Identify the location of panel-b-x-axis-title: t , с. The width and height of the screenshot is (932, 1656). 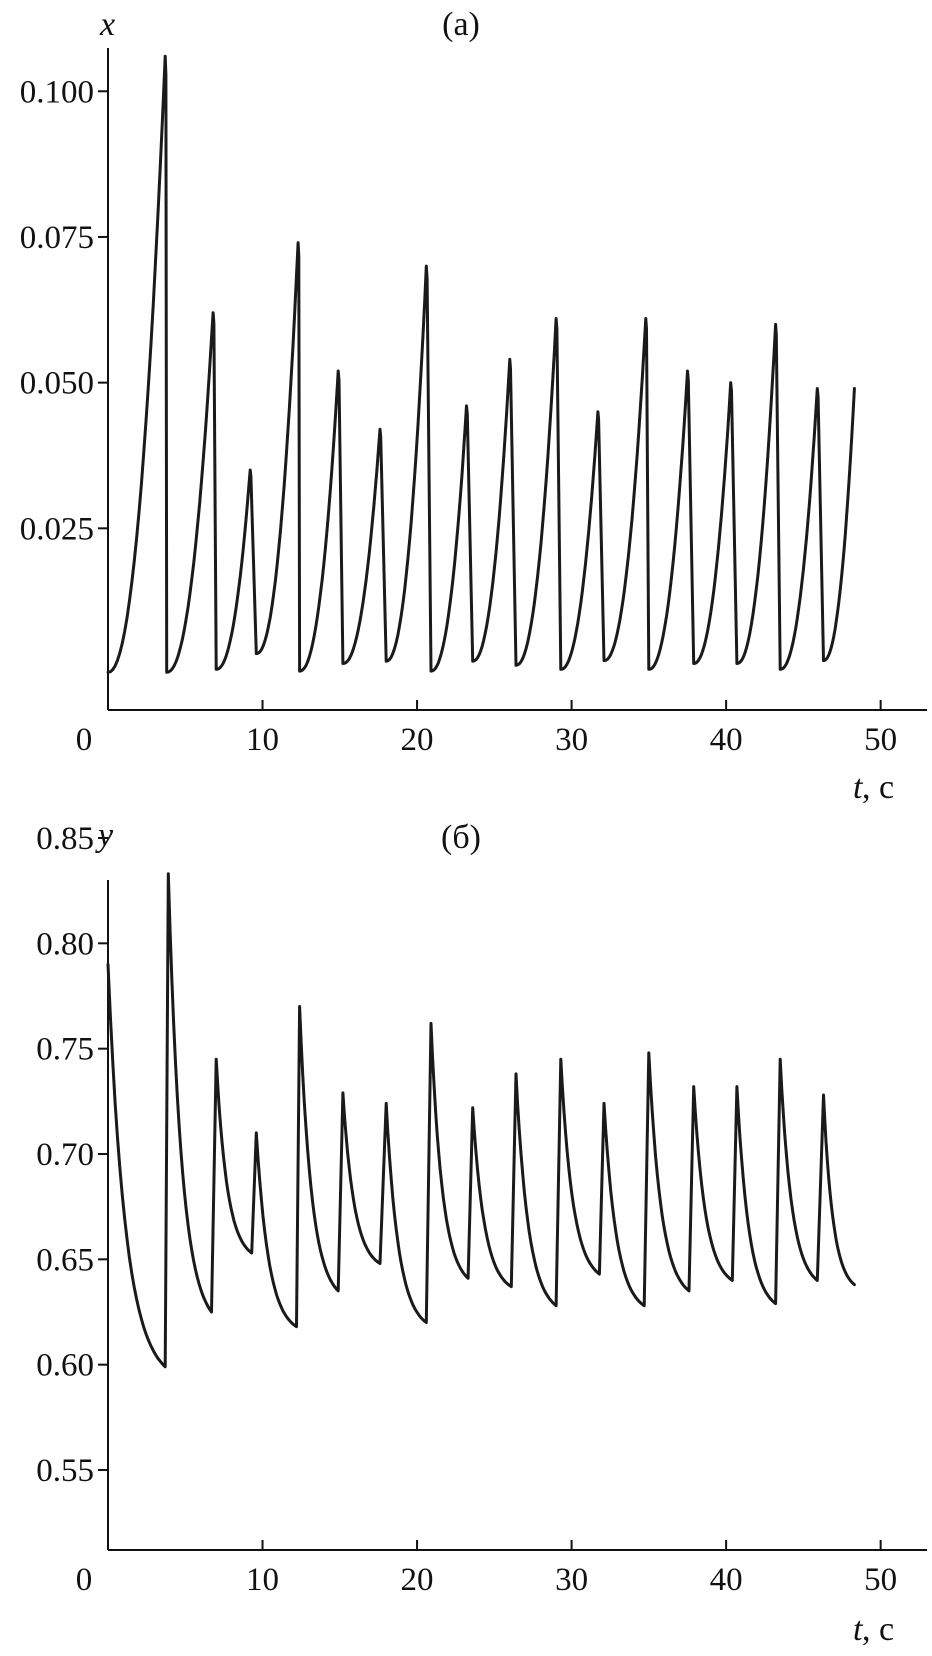
(873, 1629).